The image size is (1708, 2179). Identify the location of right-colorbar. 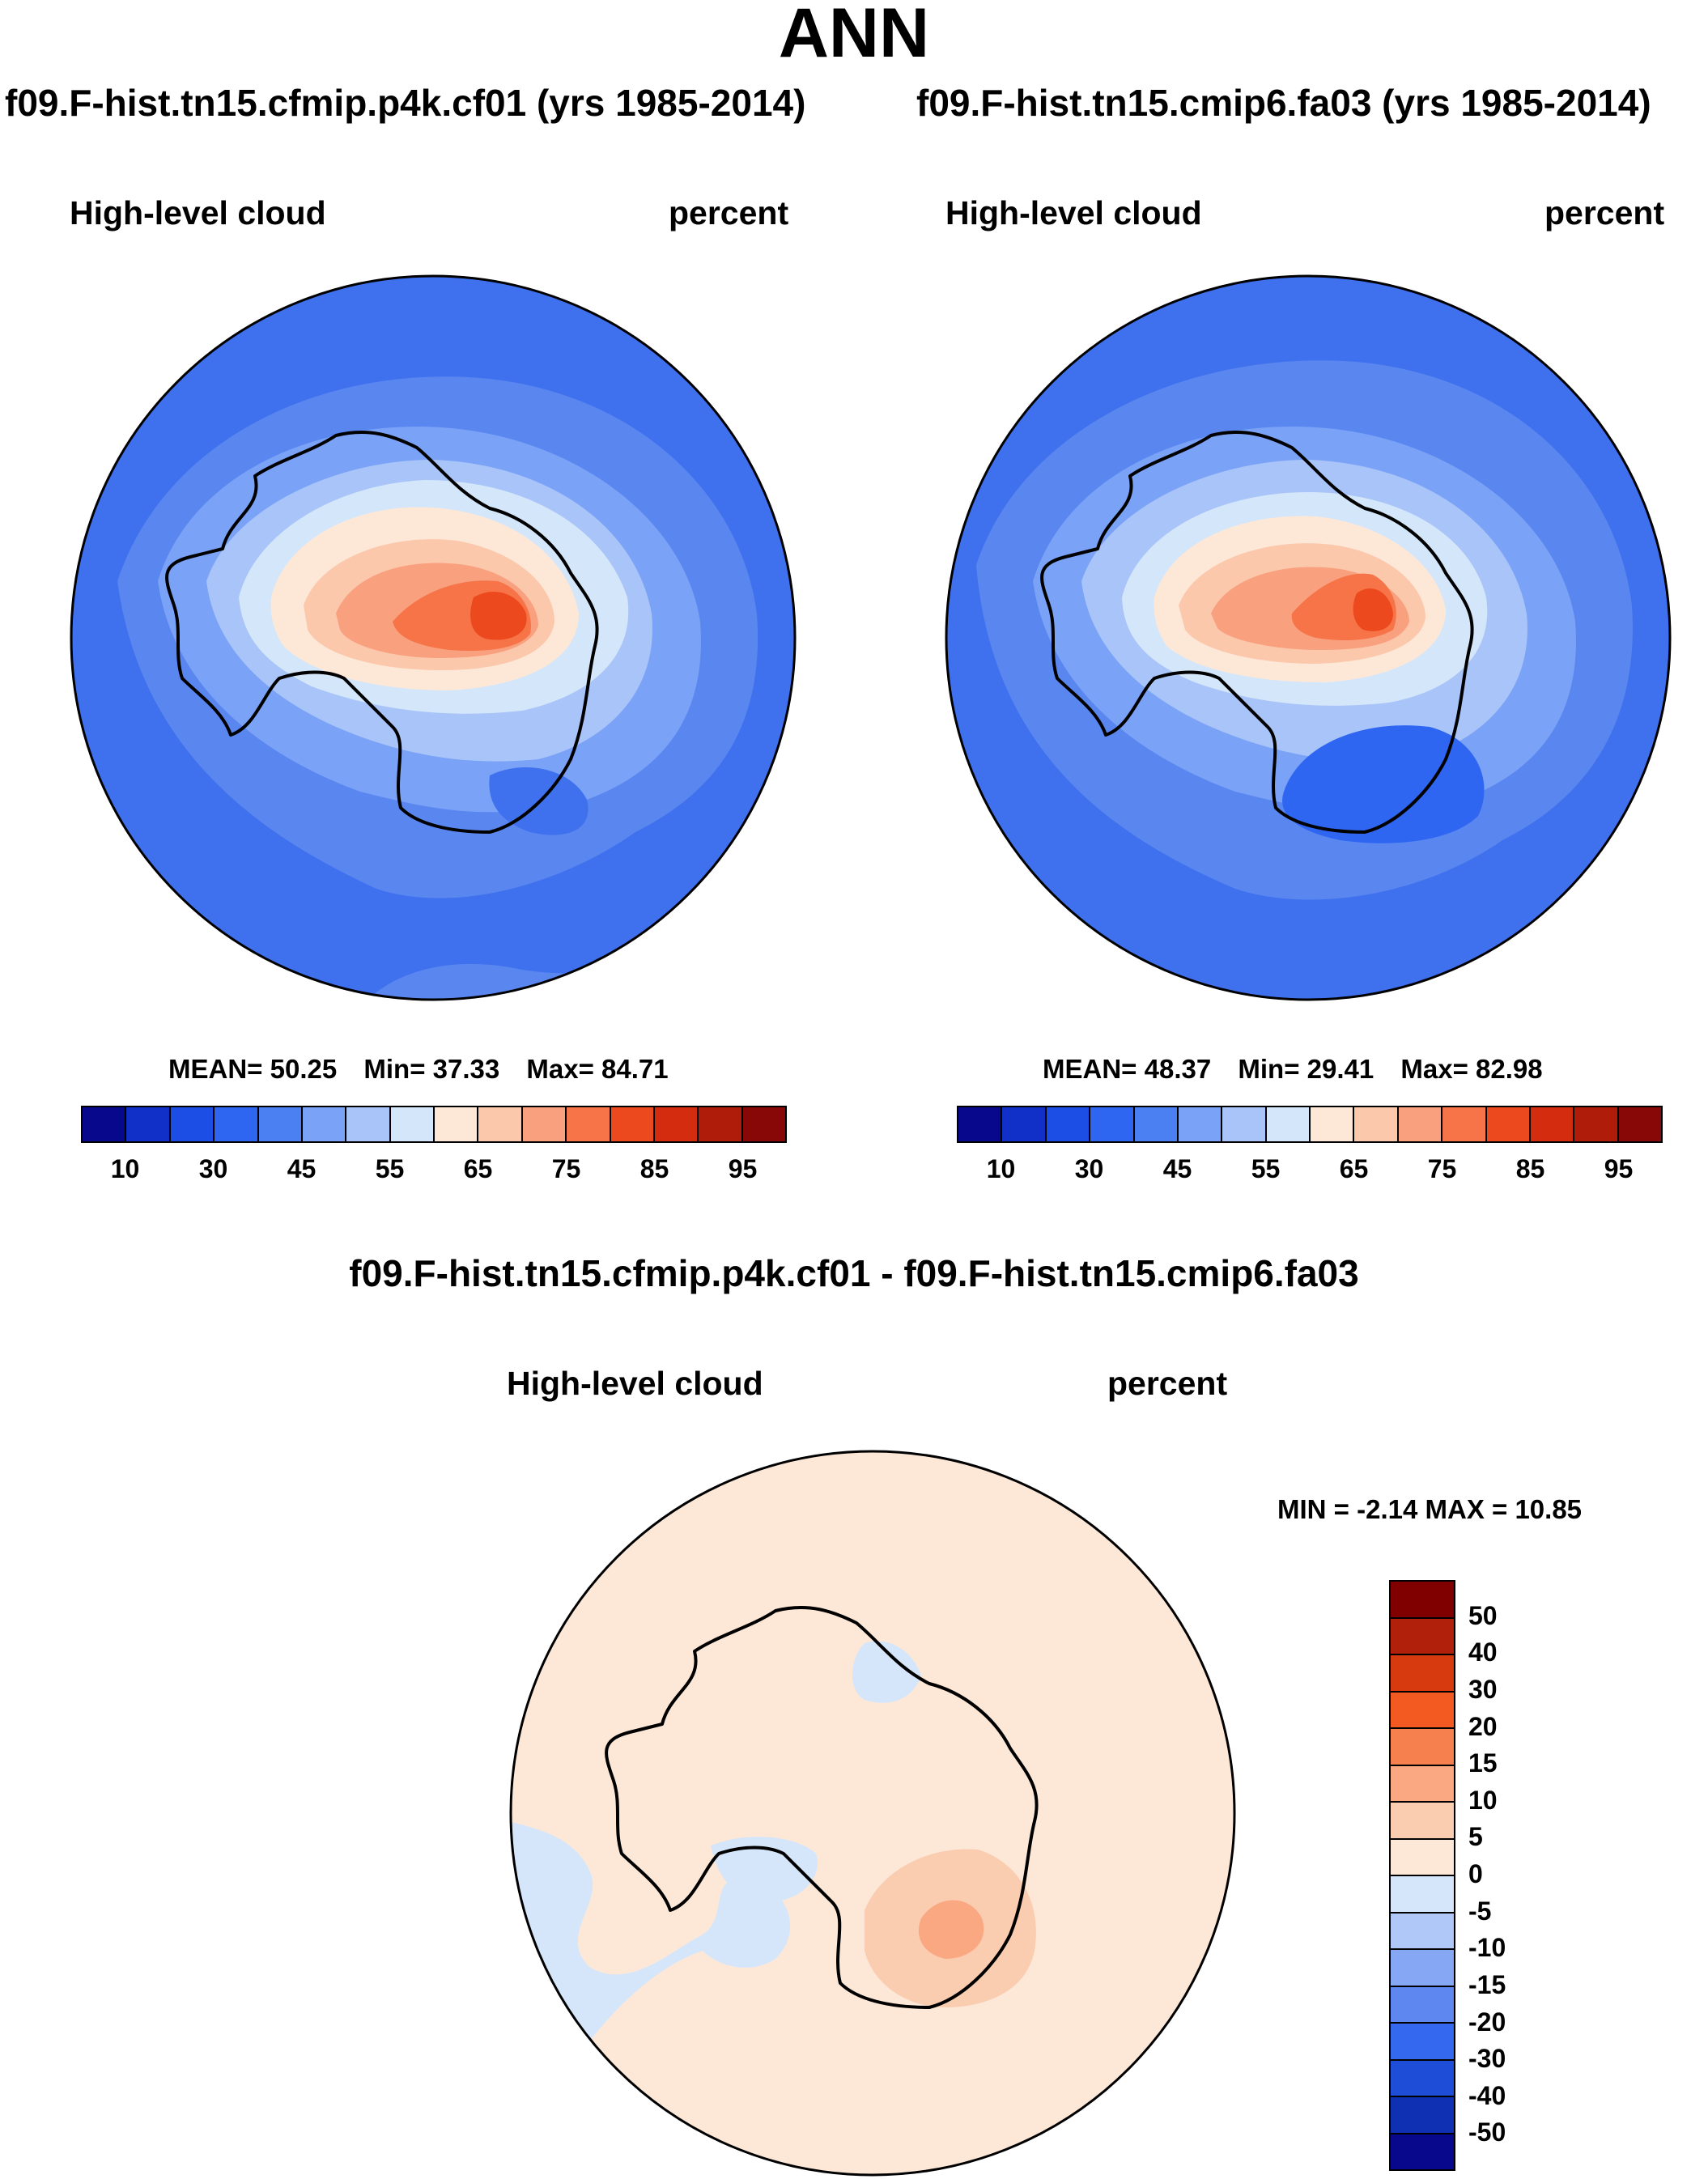
(1310, 1124).